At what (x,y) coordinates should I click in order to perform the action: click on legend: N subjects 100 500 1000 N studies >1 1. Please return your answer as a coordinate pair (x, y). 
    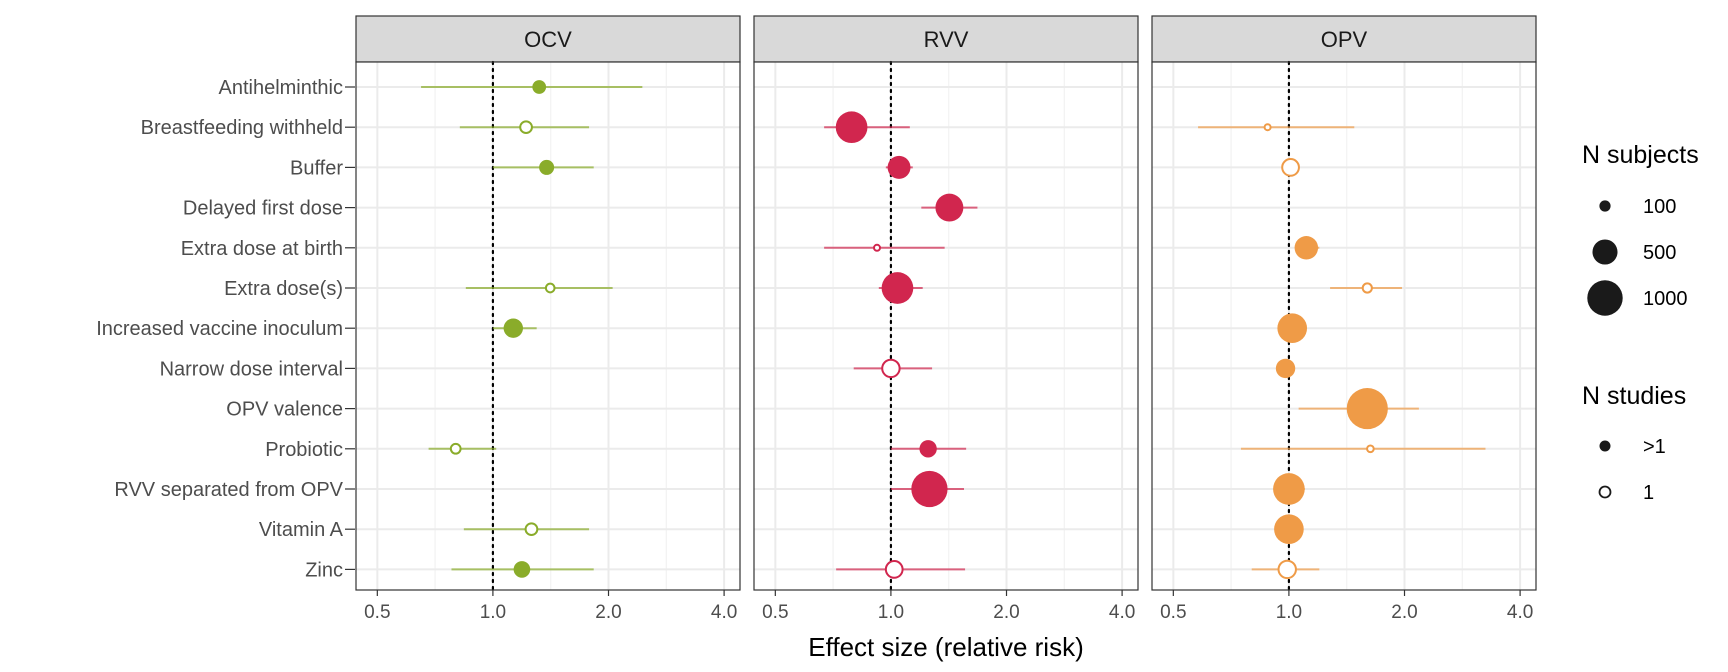
    Looking at the image, I should click on (1640, 322).